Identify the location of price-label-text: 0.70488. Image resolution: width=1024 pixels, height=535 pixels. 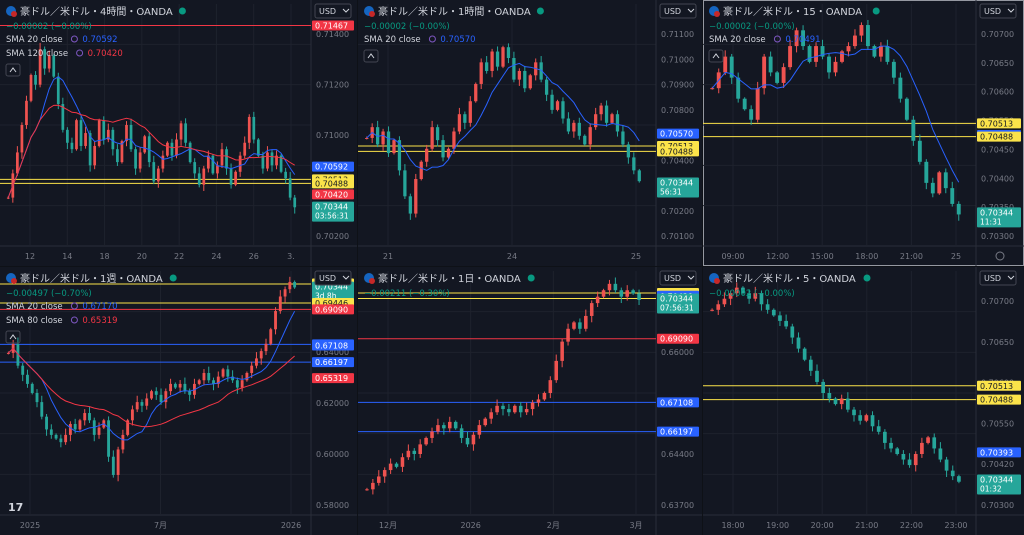
(331, 183).